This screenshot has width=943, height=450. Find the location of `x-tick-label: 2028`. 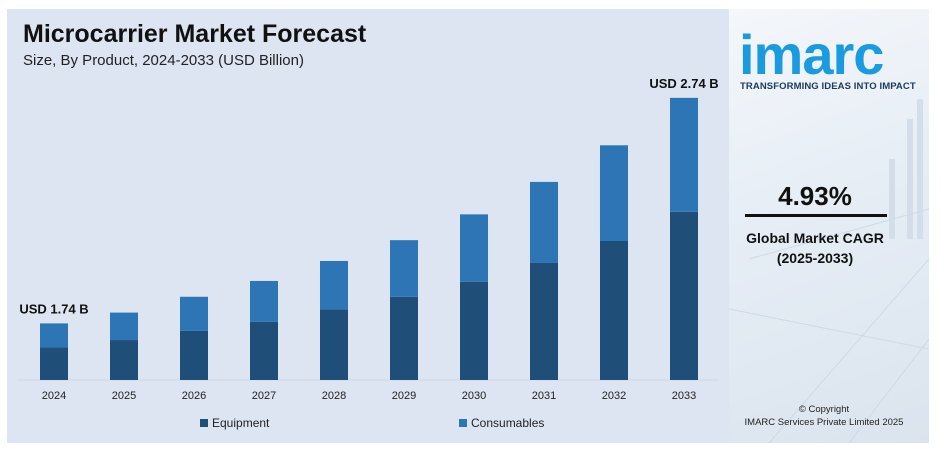

x-tick-label: 2028 is located at coordinates (334, 396).